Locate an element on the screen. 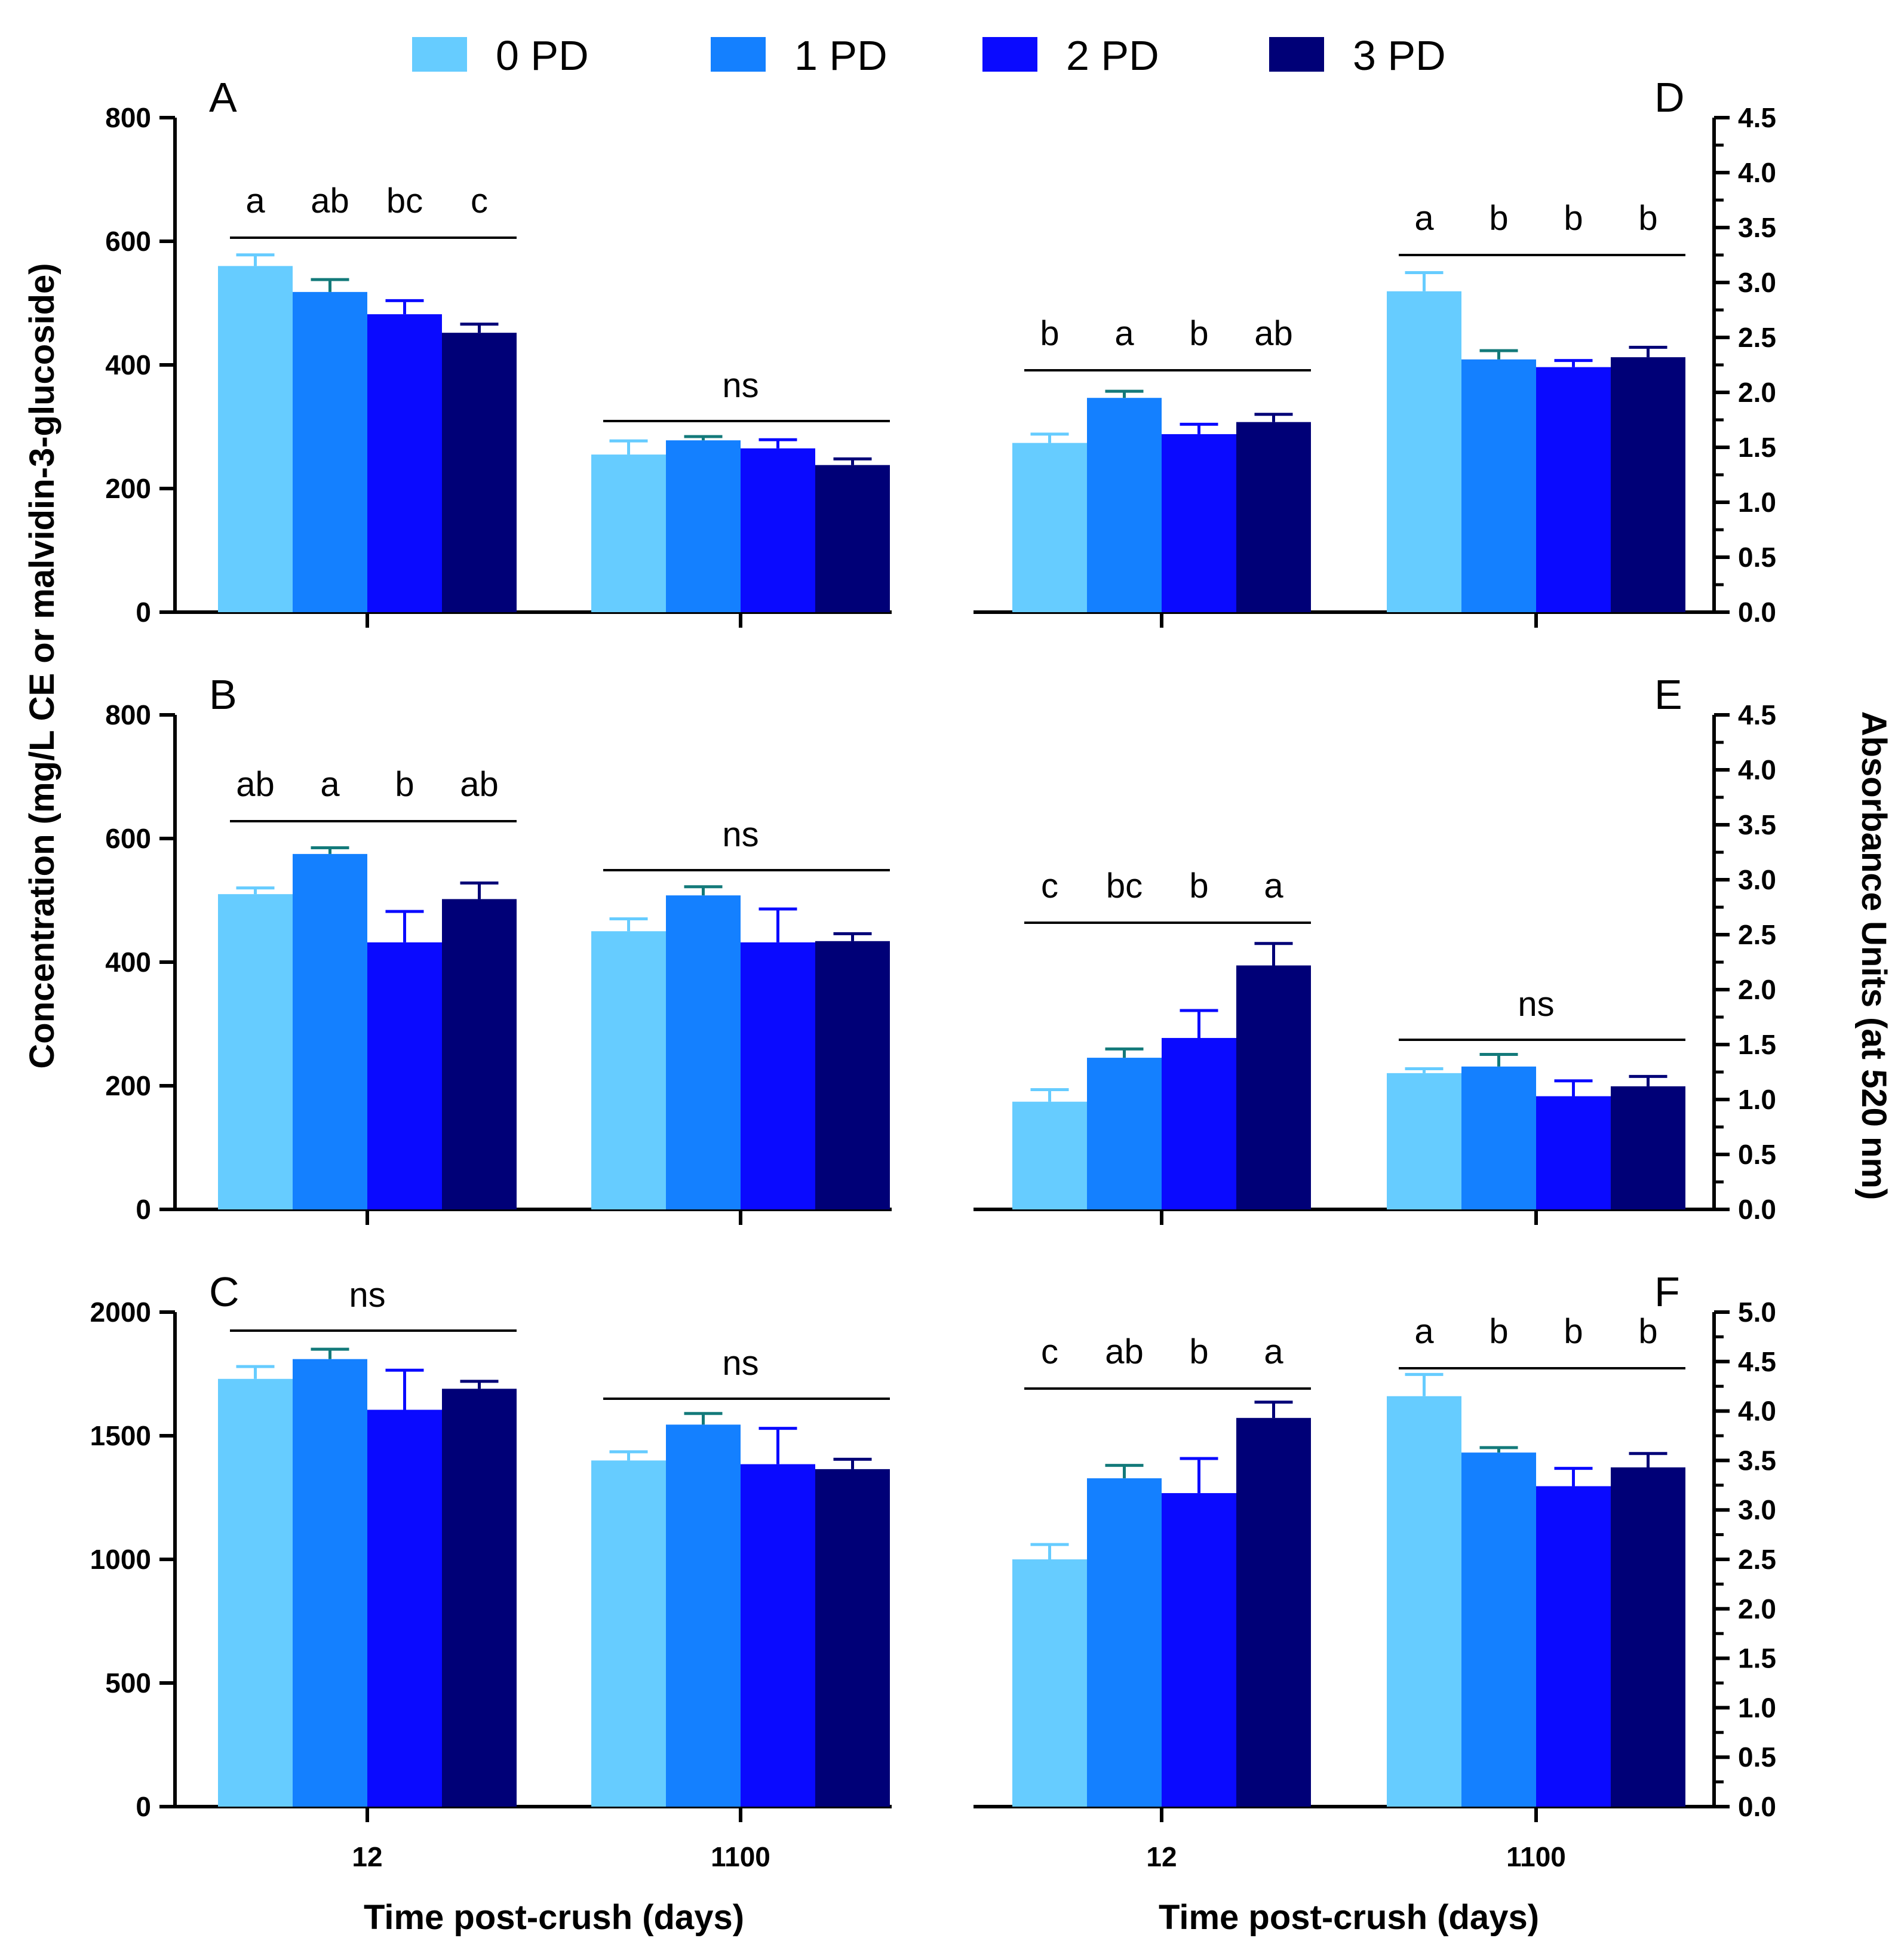 The width and height of the screenshot is (1904, 1941). panel-f-bar-1100-2pd is located at coordinates (1573, 1646).